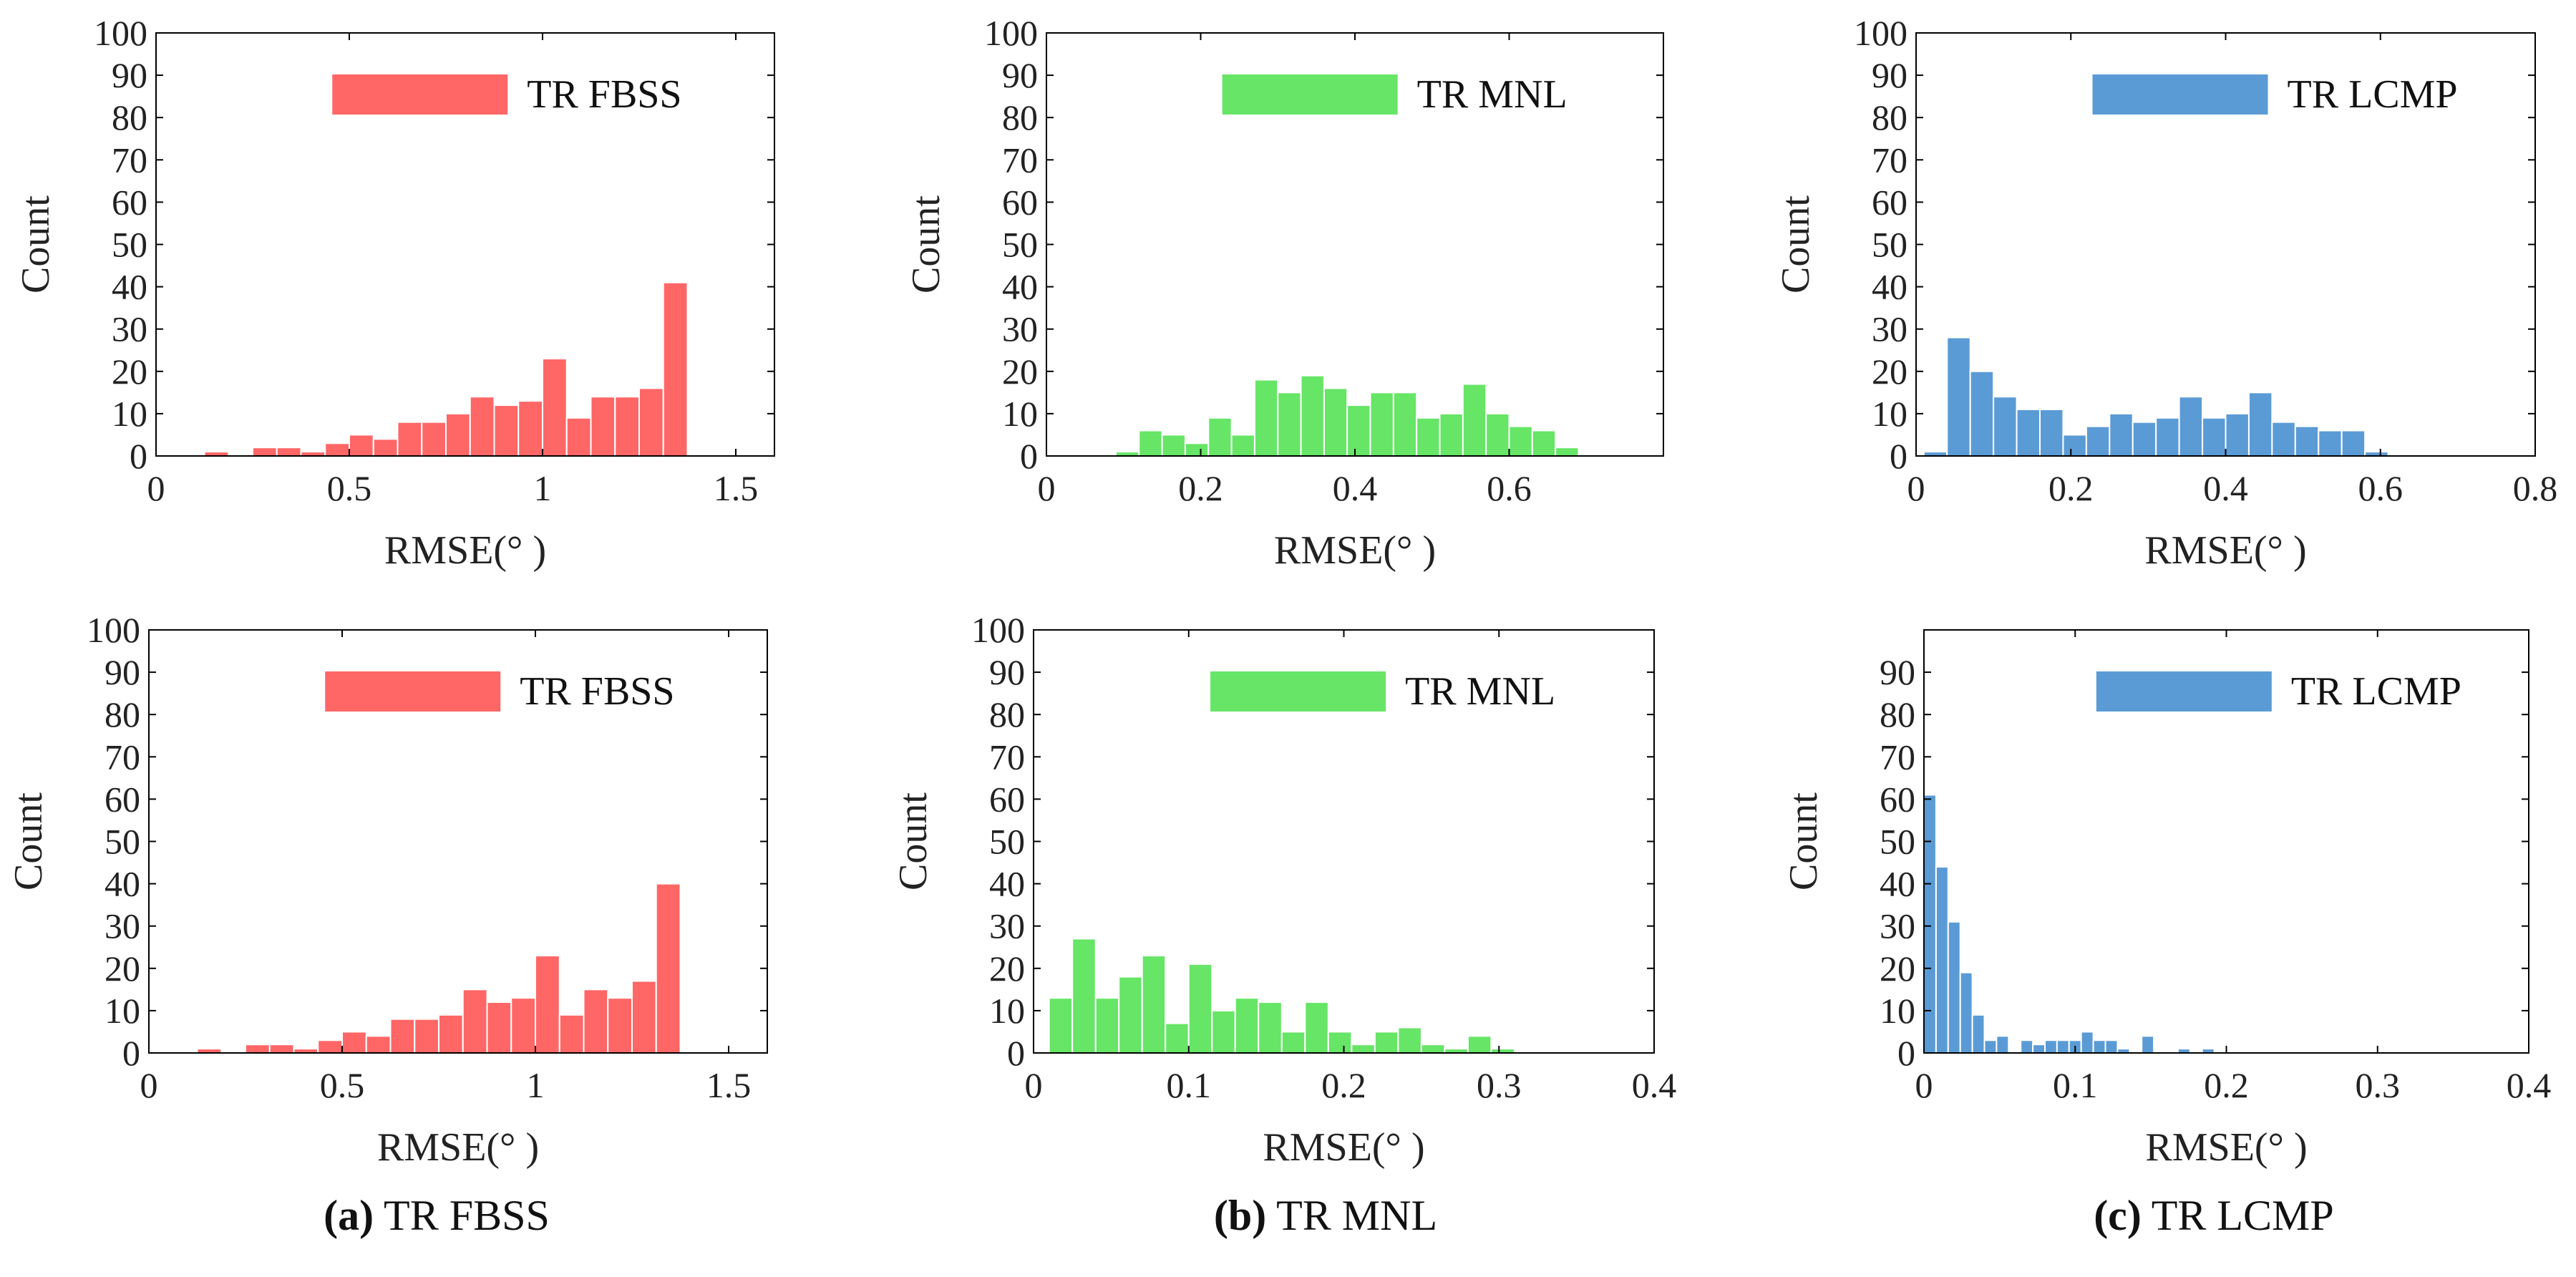  Describe the element at coordinates (2381, 488) in the screenshot. I see `x-tick-label: 0.6` at that location.